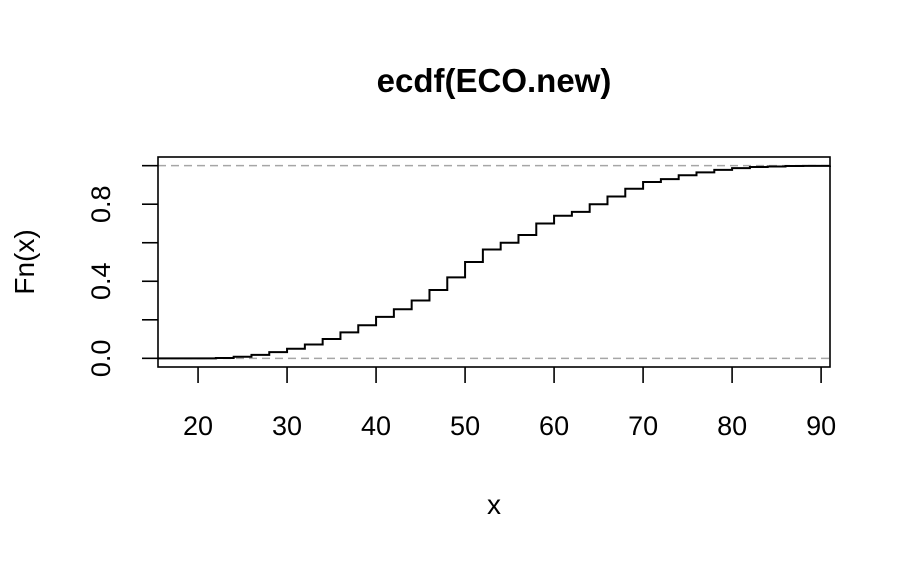 The image size is (912, 563). Describe the element at coordinates (101, 281) in the screenshot. I see `y-tick-label-2: 0.4` at that location.